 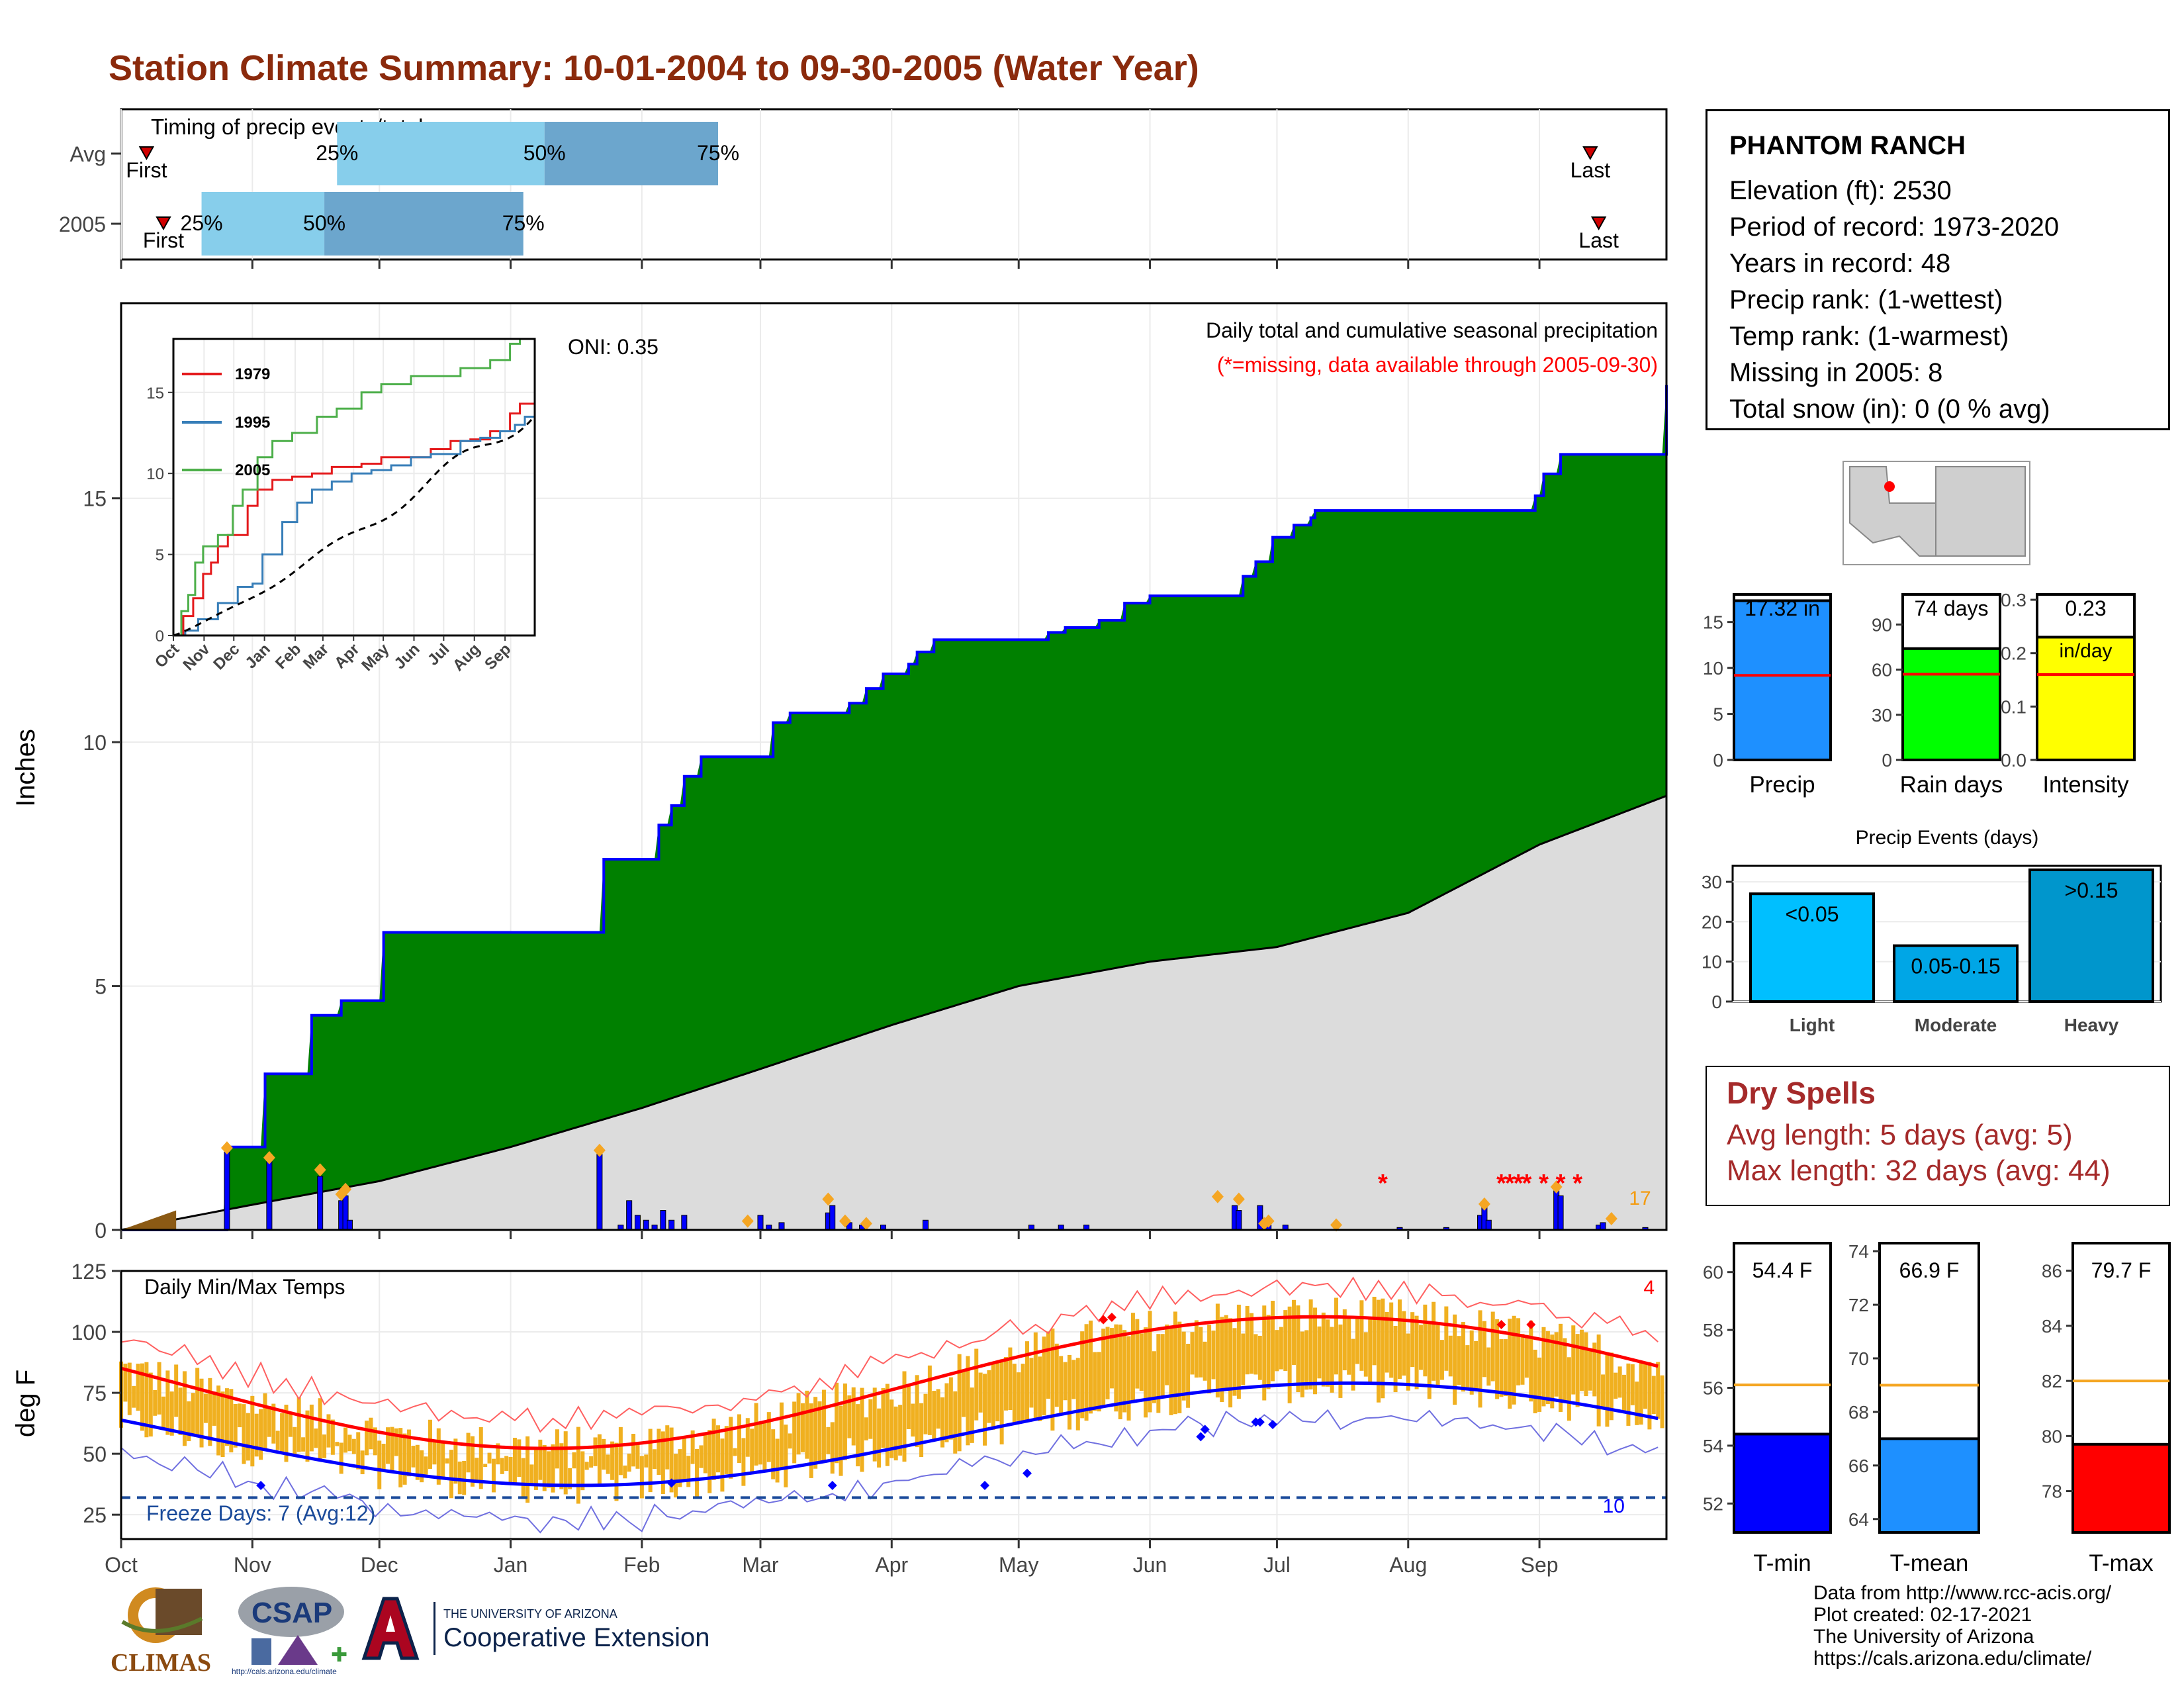 I want to click on precip-tick-label: 0, so click(x=1718, y=760).